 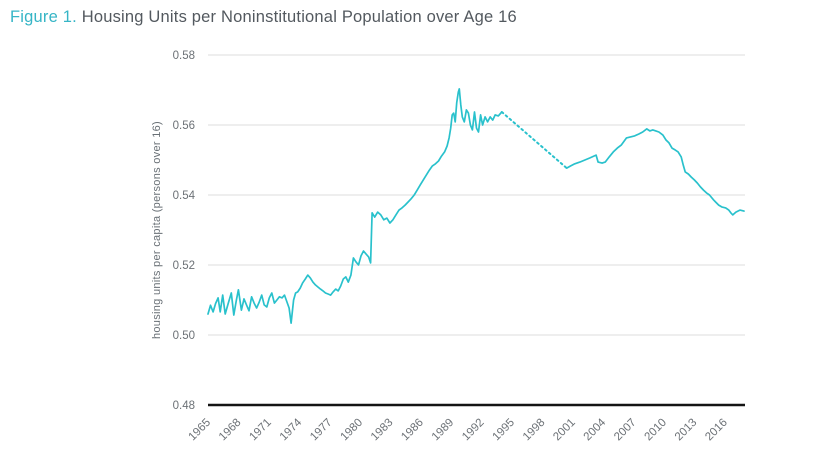 I want to click on series-line-solid, so click(x=655, y=172).